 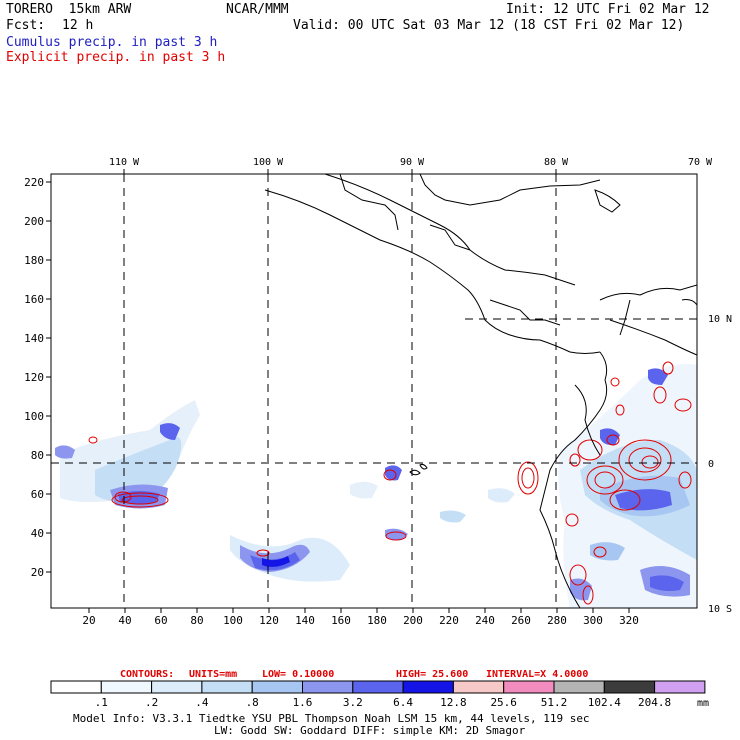 I want to click on forecast-label: Fcst:, so click(x=26, y=25).